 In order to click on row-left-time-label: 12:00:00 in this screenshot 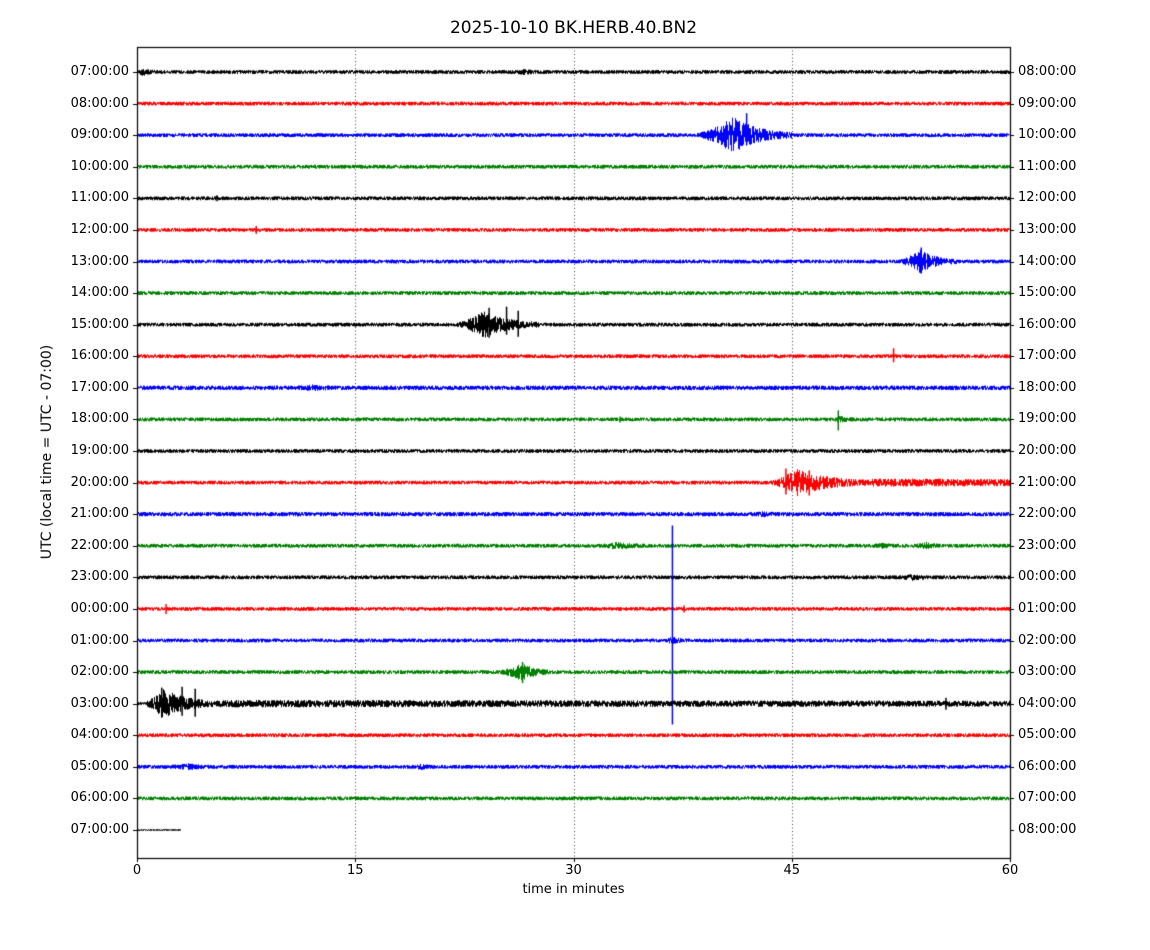, I will do `click(99, 229)`.